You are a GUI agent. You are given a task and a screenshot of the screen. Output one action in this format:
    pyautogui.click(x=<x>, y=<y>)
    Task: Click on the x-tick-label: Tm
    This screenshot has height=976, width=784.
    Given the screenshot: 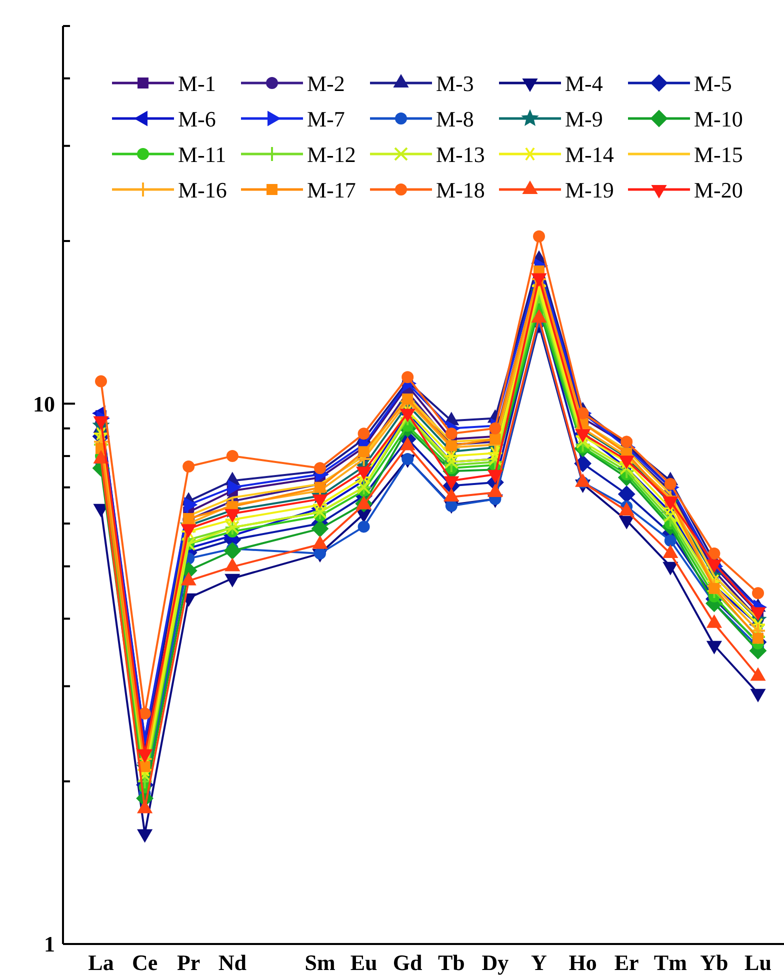 What is the action you would take?
    pyautogui.click(x=670, y=962)
    